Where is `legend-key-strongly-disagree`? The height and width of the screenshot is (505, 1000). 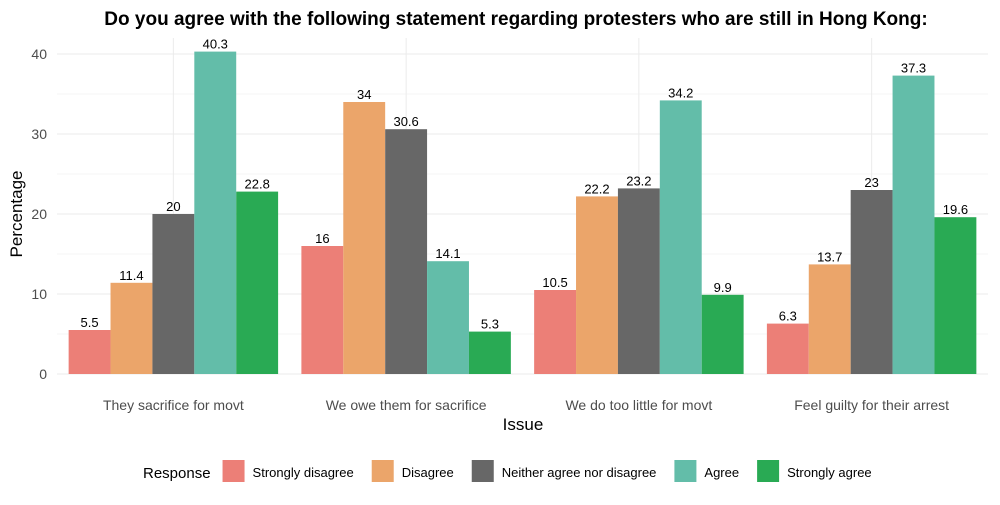
legend-key-strongly-disagree is located at coordinates (233, 471).